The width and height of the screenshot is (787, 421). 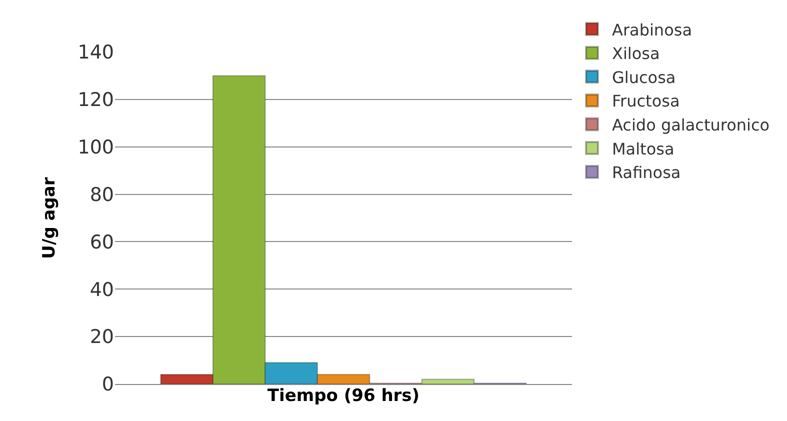 What do you see at coordinates (96, 100) in the screenshot?
I see `y-tick-label: 120` at bounding box center [96, 100].